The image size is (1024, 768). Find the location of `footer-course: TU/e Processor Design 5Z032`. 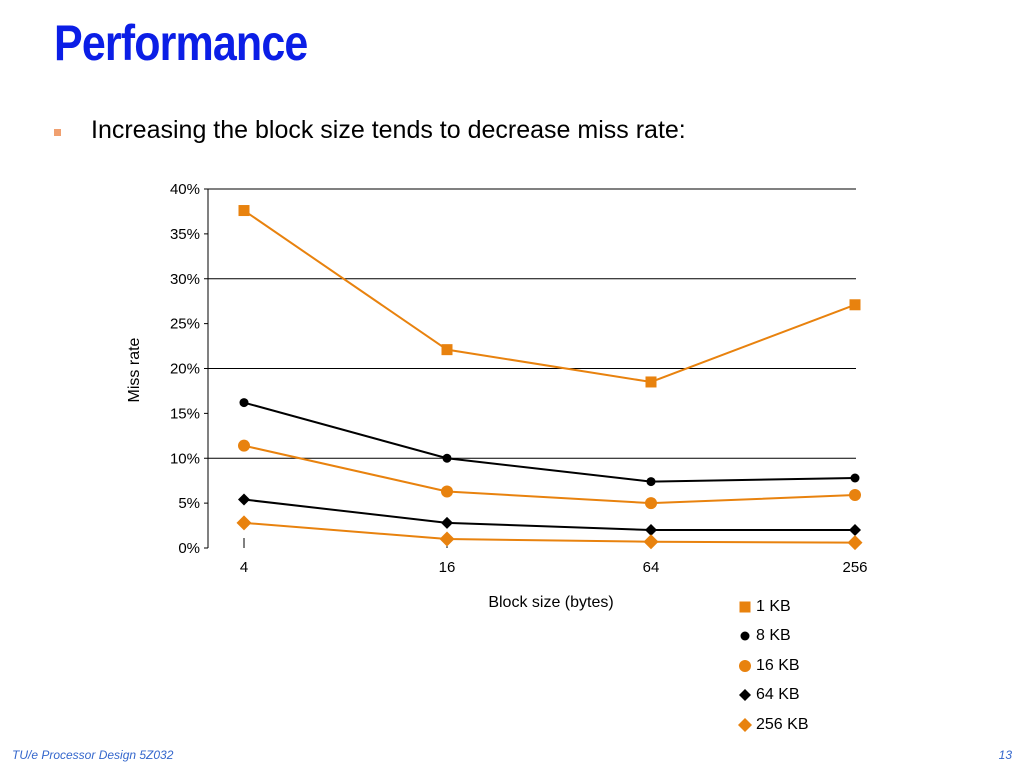

footer-course: TU/e Processor Design 5Z032 is located at coordinates (93, 755).